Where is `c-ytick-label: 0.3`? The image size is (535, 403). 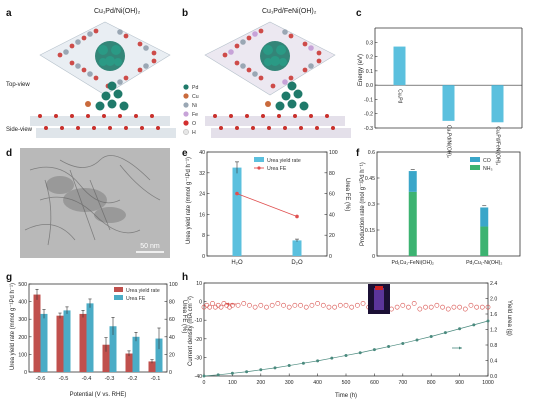
c-ytick-label: 0.3 is located at coordinates (369, 43).